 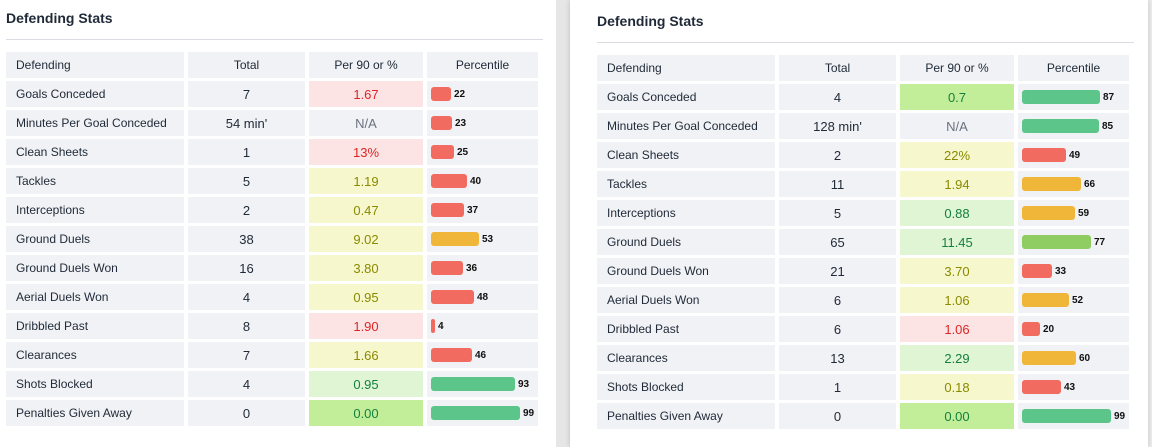 What do you see at coordinates (837, 271) in the screenshot?
I see `row-total: 21` at bounding box center [837, 271].